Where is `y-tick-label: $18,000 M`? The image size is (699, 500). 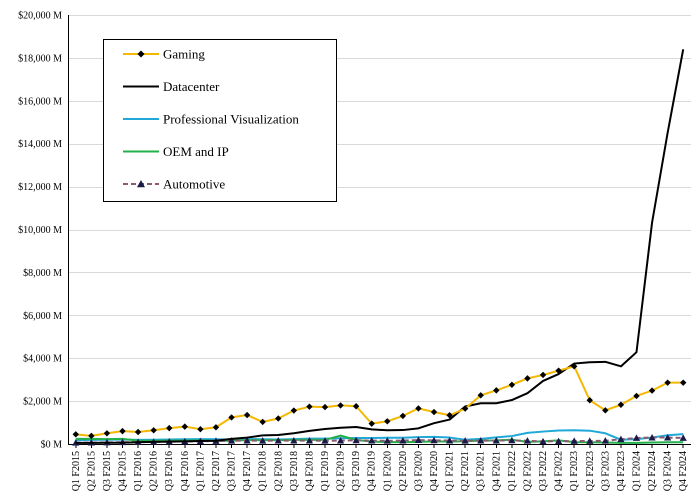 y-tick-label: $18,000 M is located at coordinates (40, 58).